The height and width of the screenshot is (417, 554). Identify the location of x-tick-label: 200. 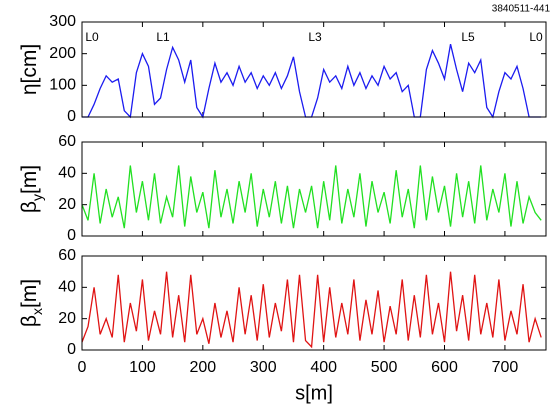
(202, 367).